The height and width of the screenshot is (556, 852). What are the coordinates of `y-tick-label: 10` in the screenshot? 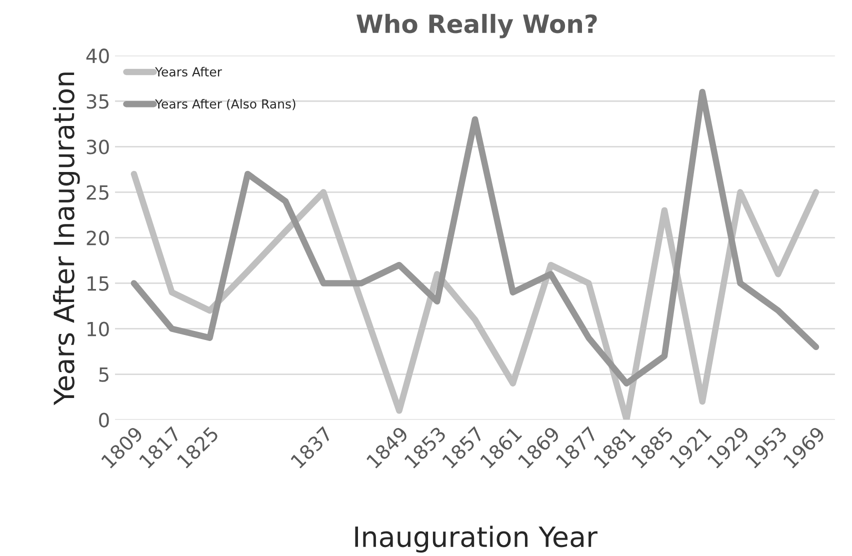 It's located at (98, 329).